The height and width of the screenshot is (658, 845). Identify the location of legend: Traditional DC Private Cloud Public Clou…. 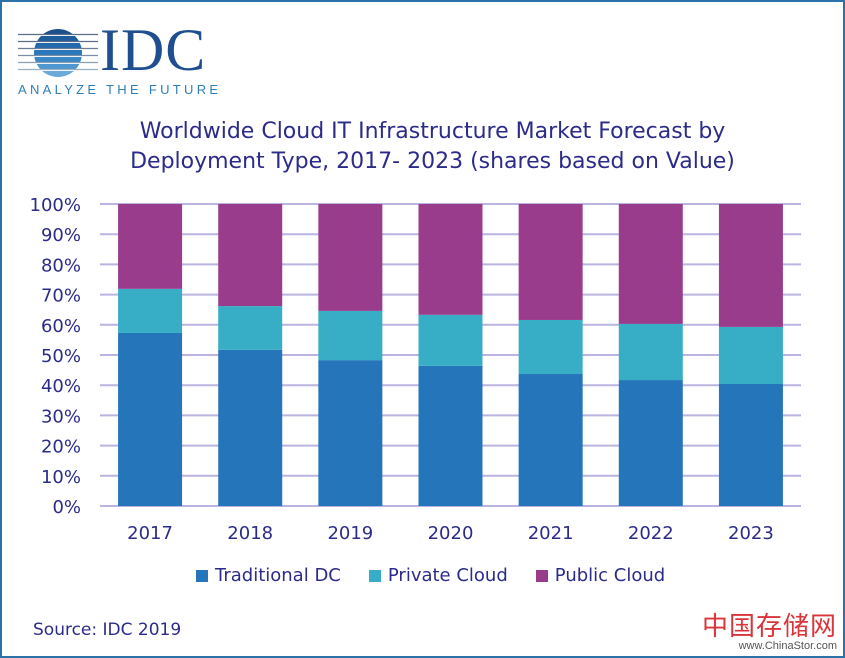
(444, 575).